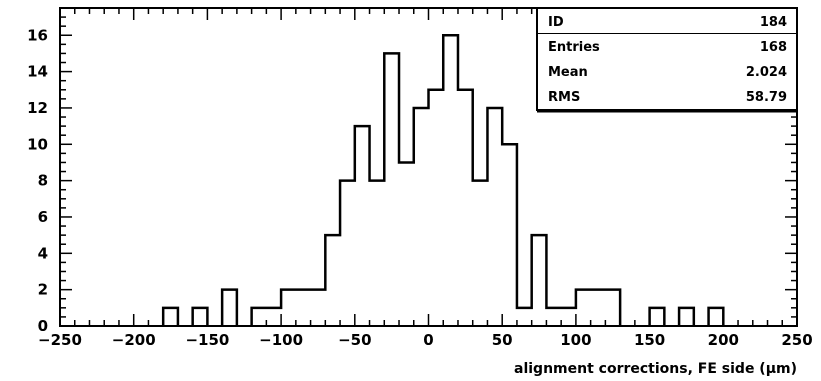 Image resolution: width=821 pixels, height=381 pixels. I want to click on x-tick-label: −50, so click(354, 340).